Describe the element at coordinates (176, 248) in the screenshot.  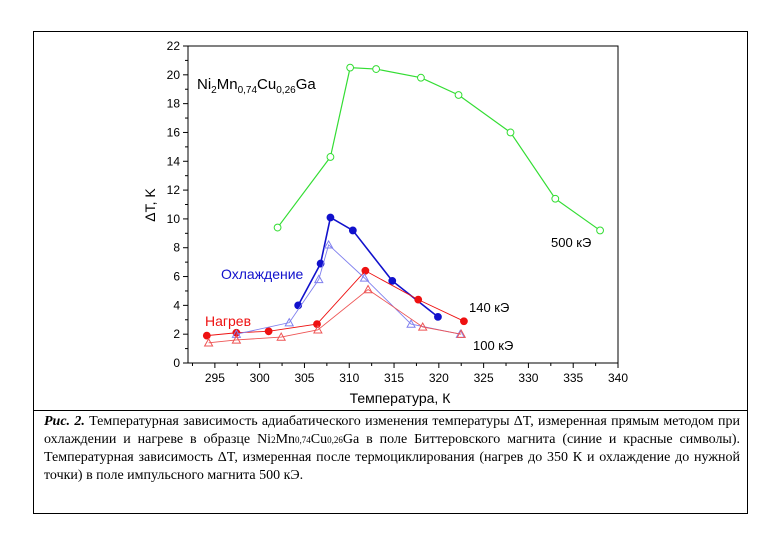
I see `y-tick-label: 8` at that location.